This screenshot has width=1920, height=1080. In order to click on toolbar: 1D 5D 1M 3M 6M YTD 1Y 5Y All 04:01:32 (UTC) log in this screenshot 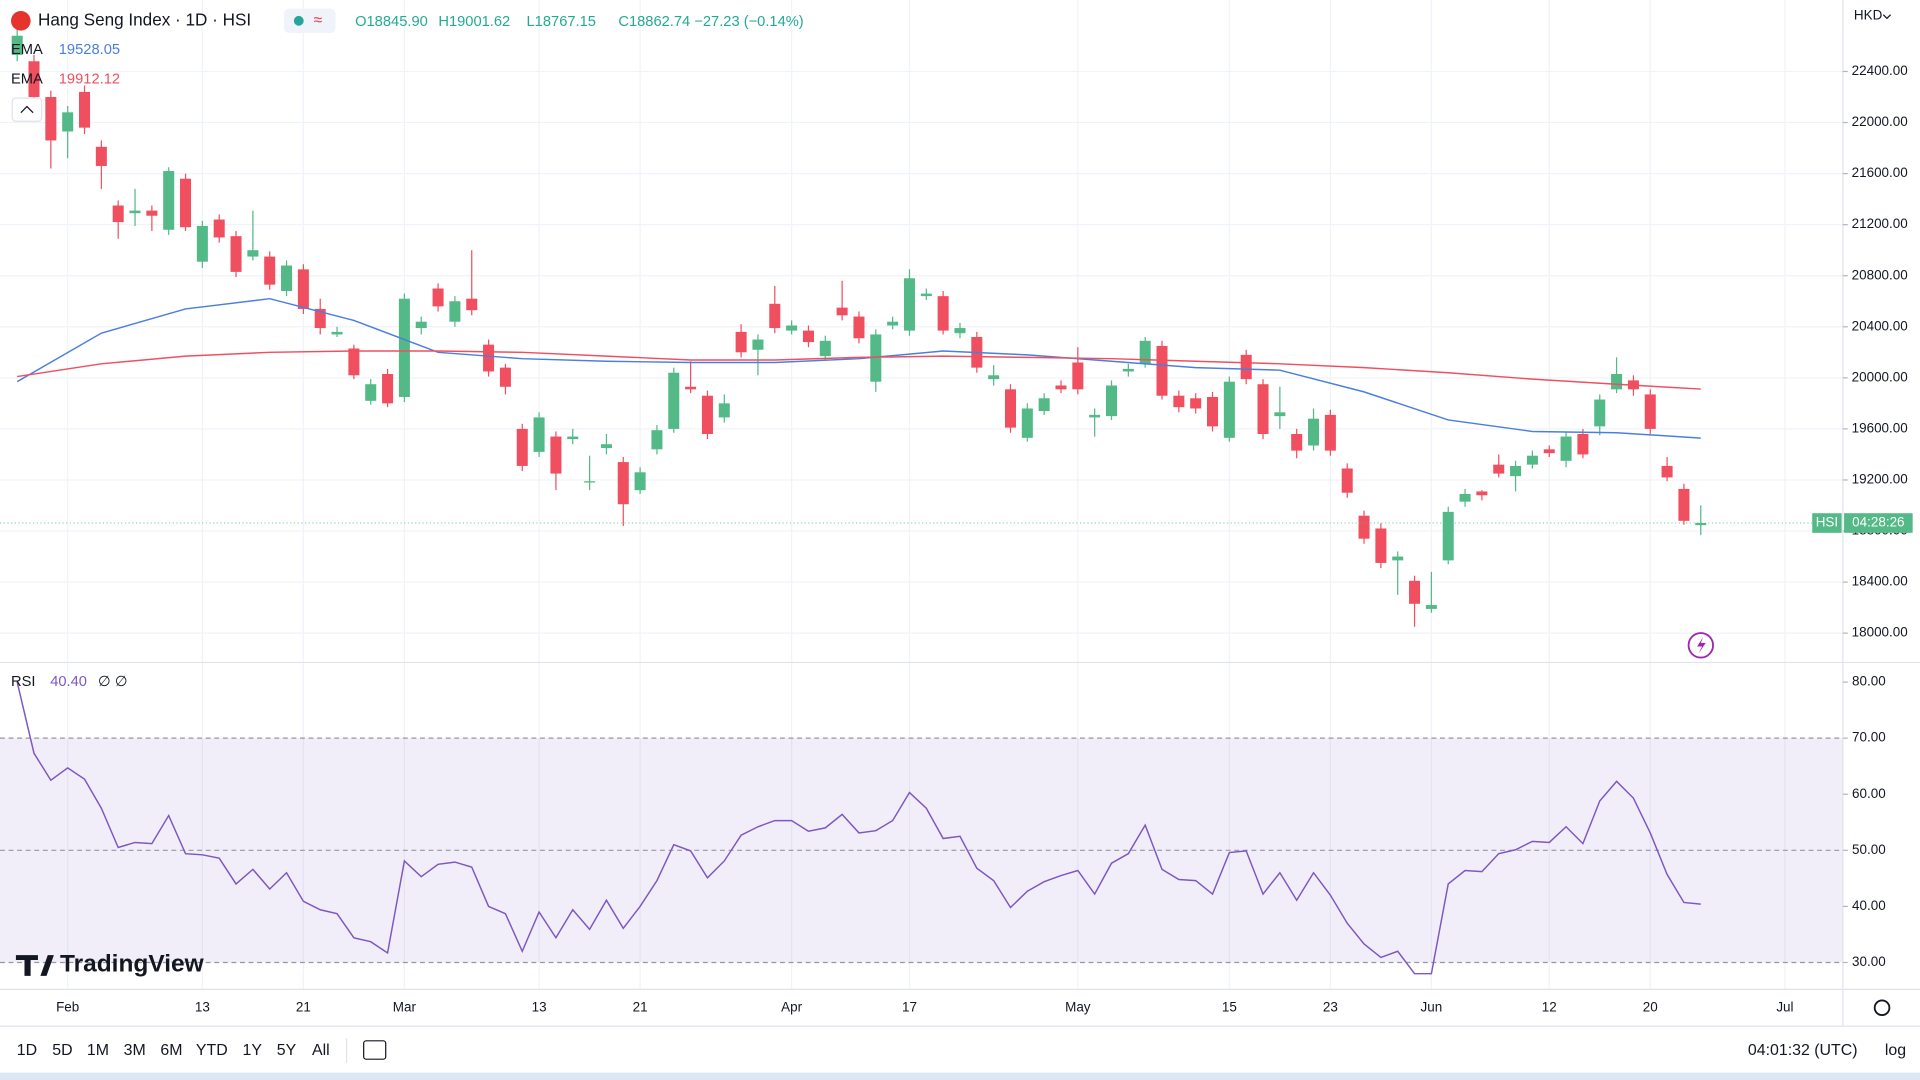, I will do `click(961, 1050)`.